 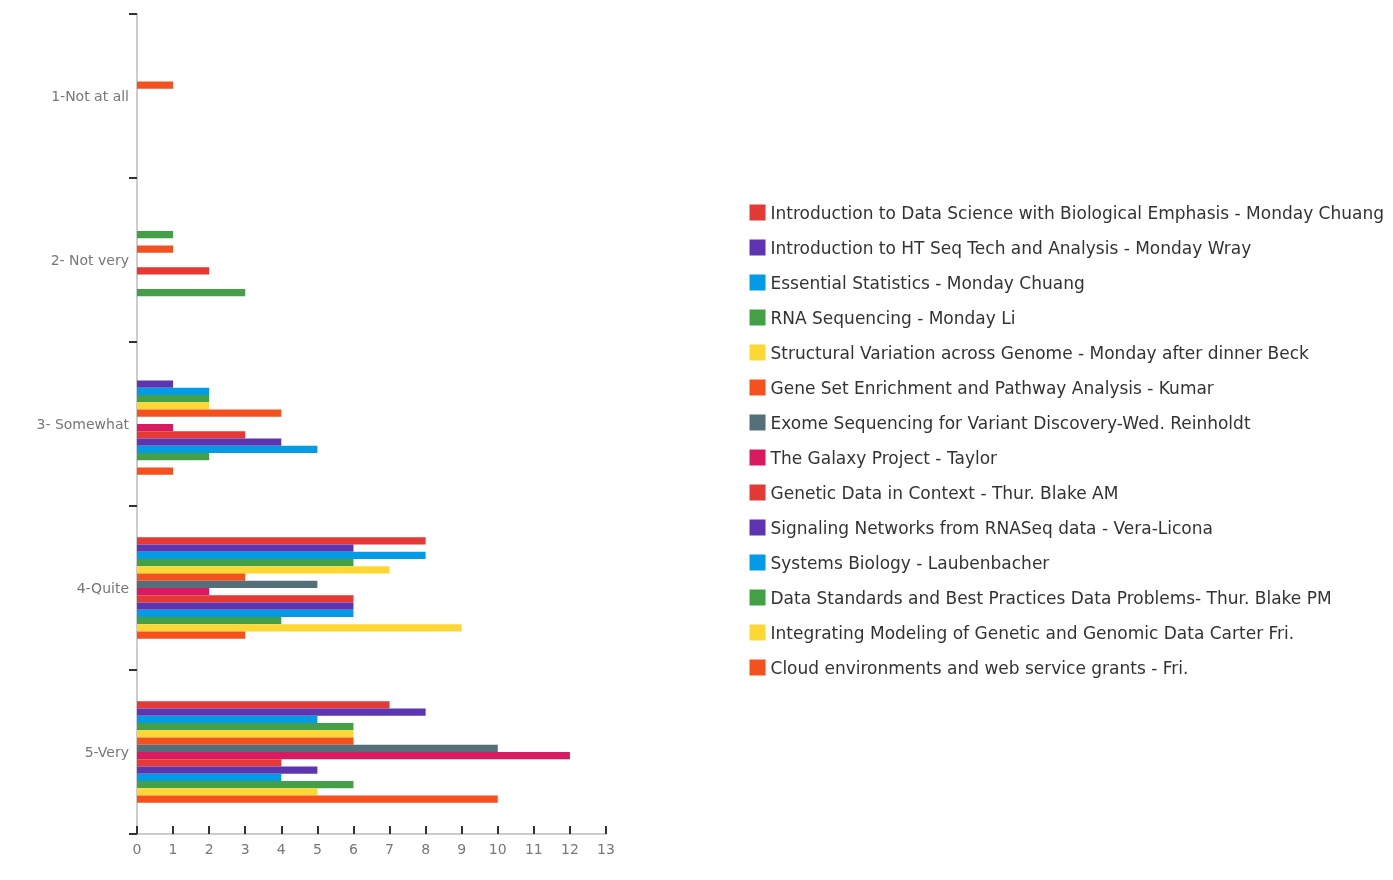 What do you see at coordinates (991, 527) in the screenshot?
I see `legend-label: Signaling Networks from RNASeq data - Vera-Licona` at bounding box center [991, 527].